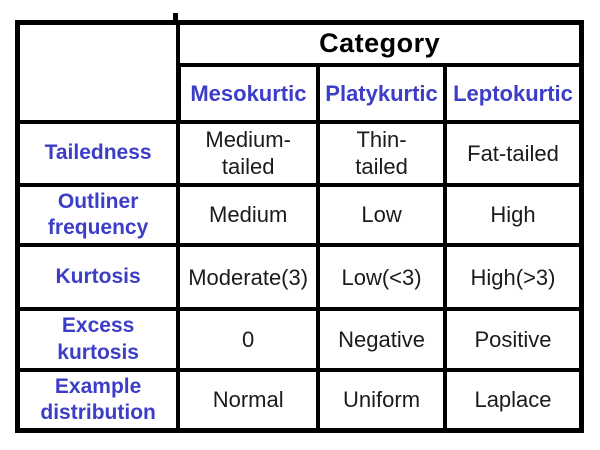 The width and height of the screenshot is (600, 450). I want to click on cell-tailedness-mesokurtic: Medium- tailed, so click(248, 153).